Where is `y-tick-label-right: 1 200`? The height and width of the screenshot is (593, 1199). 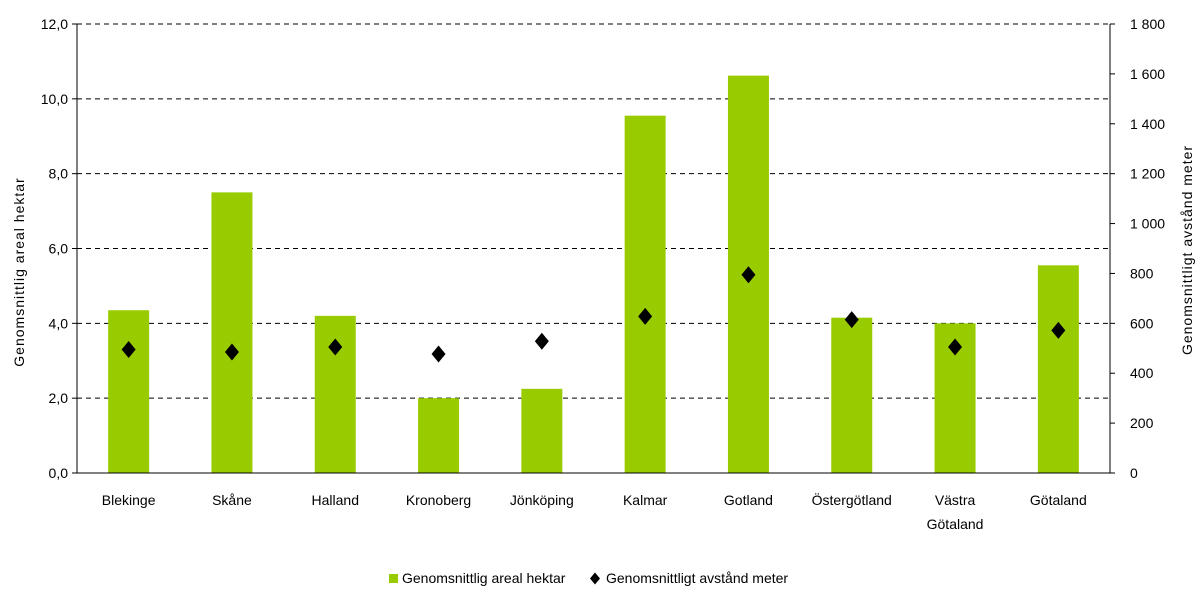 y-tick-label-right: 1 200 is located at coordinates (1147, 174).